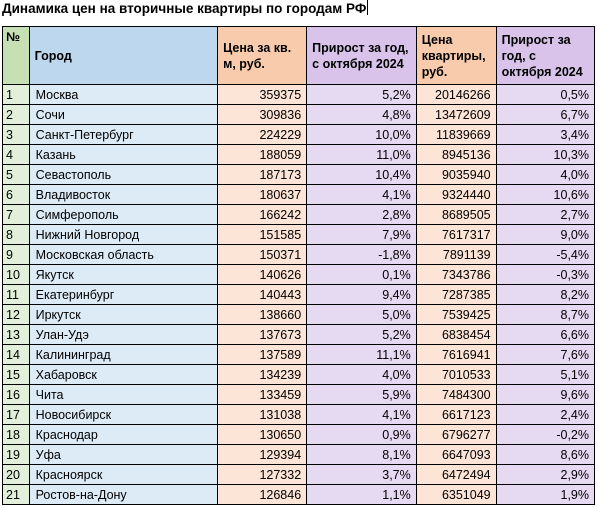 This screenshot has height=508, width=598. I want to click on cell-growth-per-m: 11,1%, so click(361, 354).